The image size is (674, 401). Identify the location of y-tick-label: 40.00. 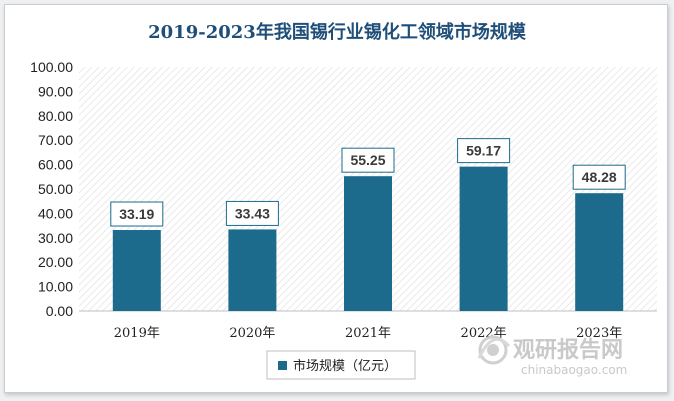
(55, 213).